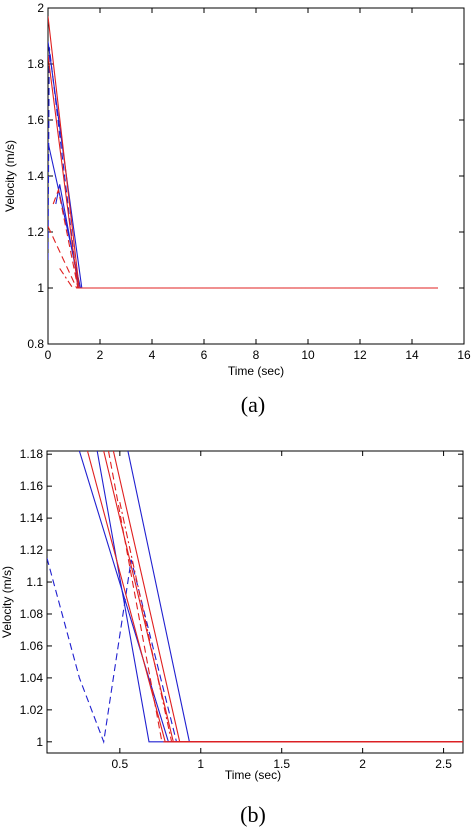 The width and height of the screenshot is (474, 833). I want to click on y-tick-label: 1.1, so click(34, 582).